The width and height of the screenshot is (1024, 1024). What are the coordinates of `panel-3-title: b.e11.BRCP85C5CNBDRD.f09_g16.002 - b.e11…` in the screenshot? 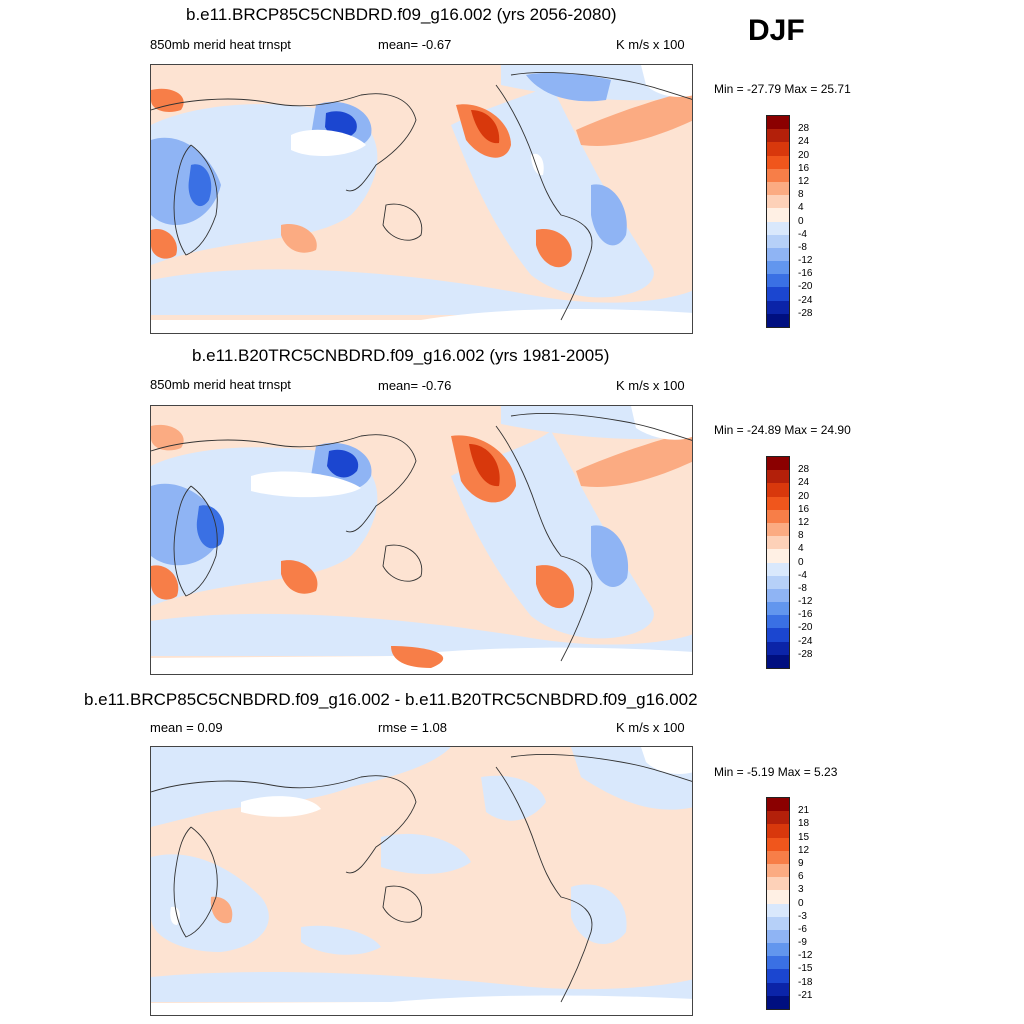 It's located at (391, 699).